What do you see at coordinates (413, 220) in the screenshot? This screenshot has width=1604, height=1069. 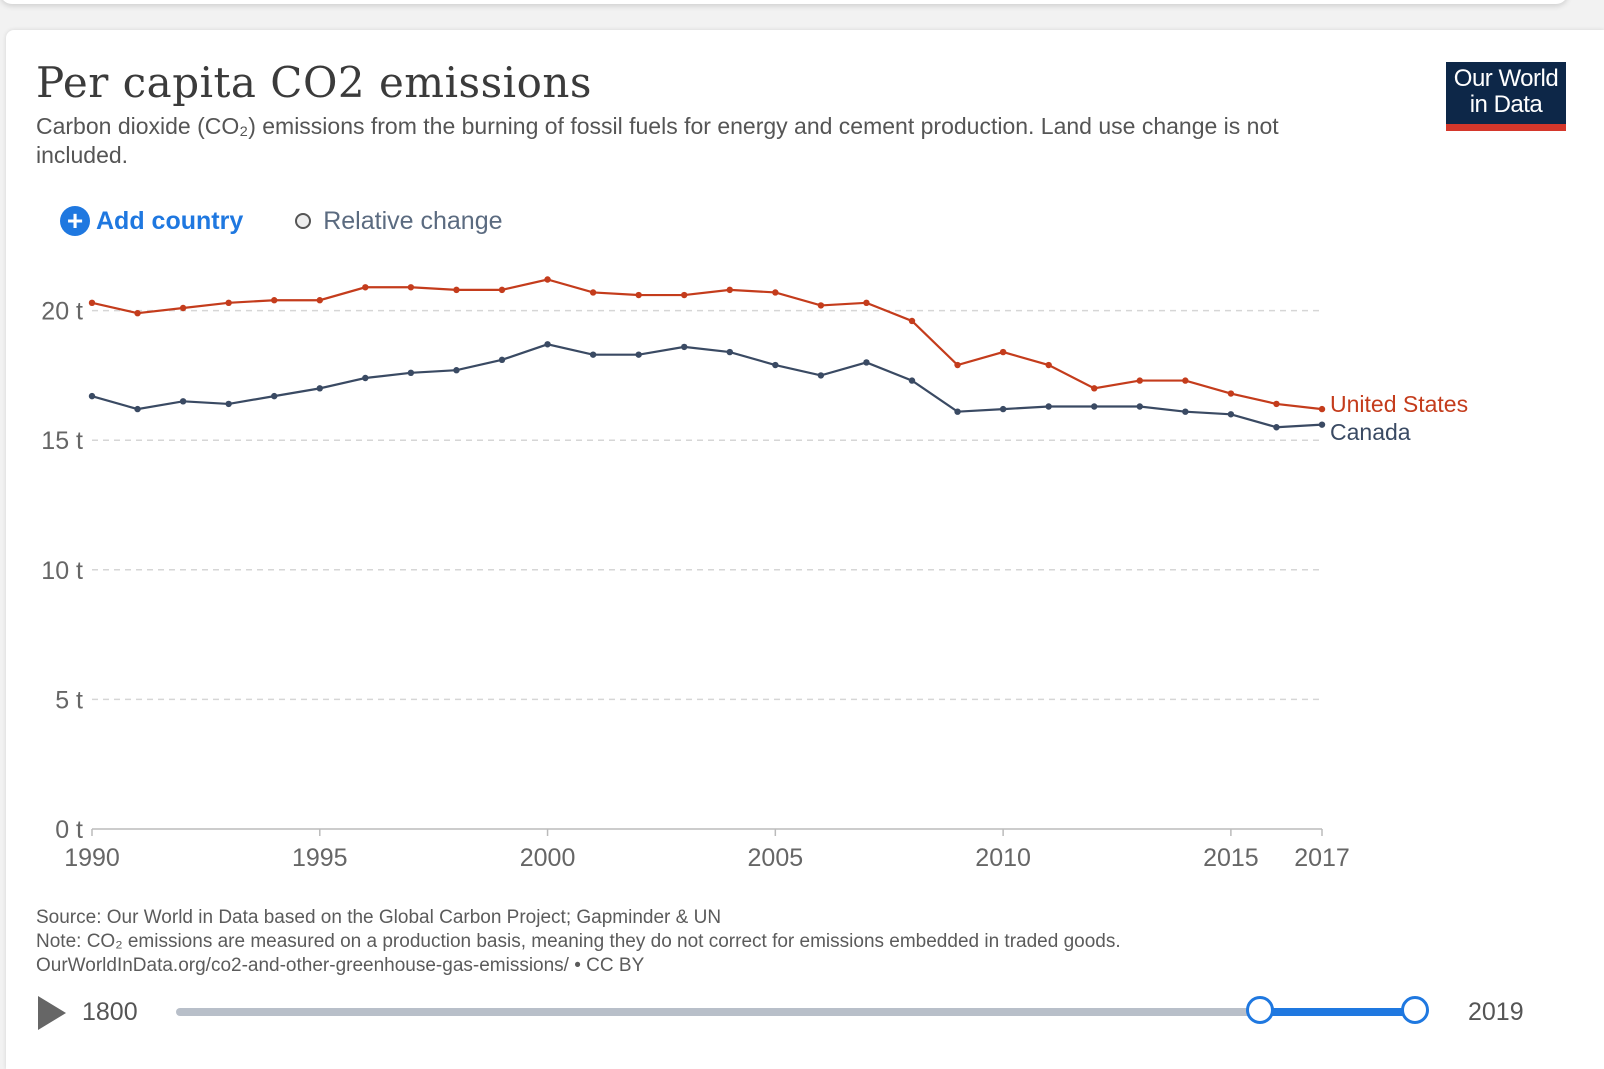 I see `relative-change-label: Relative change` at bounding box center [413, 220].